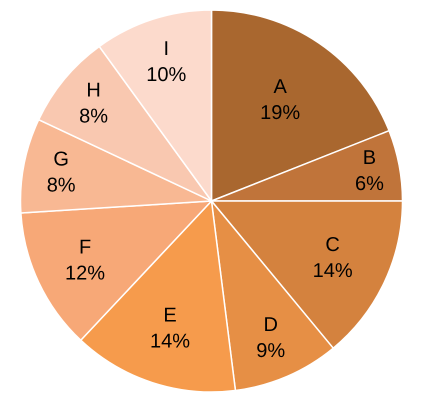  What do you see at coordinates (167, 49) in the screenshot?
I see `slice-label: I` at bounding box center [167, 49].